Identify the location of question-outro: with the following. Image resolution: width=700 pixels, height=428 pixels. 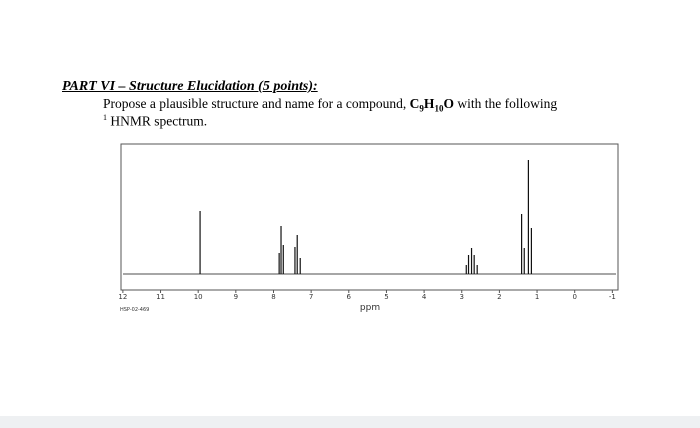
(505, 103).